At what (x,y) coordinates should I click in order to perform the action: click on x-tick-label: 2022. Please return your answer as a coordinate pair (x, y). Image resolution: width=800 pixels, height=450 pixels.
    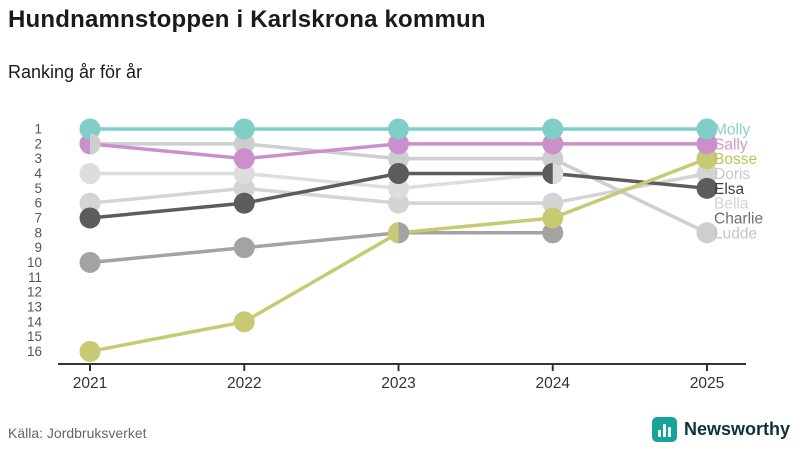
    Looking at the image, I should click on (244, 383).